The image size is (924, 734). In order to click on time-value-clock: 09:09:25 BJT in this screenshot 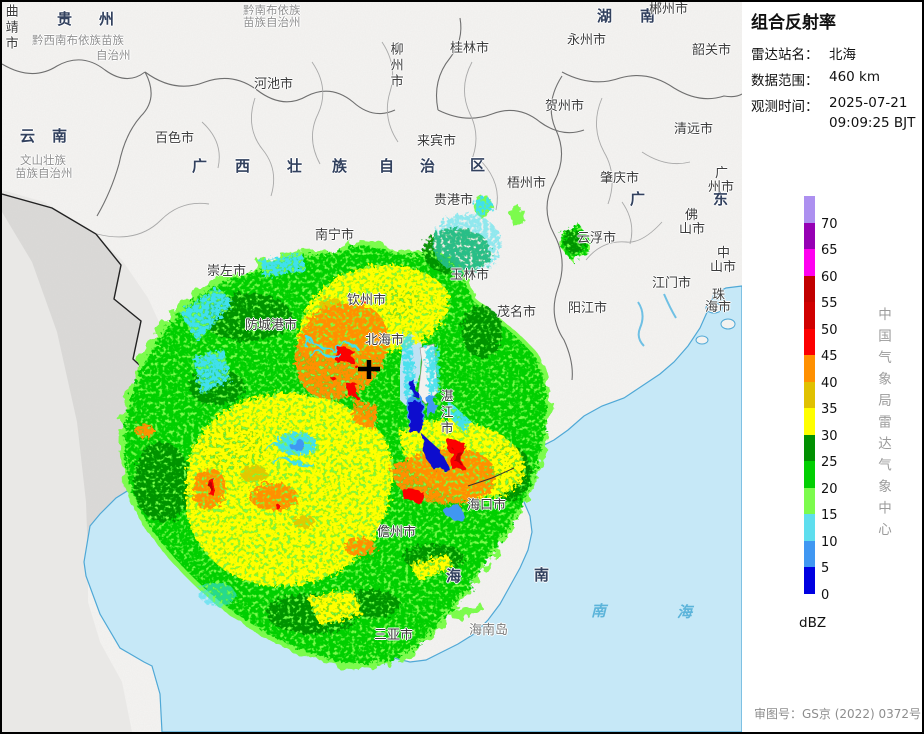, I will do `click(872, 123)`.